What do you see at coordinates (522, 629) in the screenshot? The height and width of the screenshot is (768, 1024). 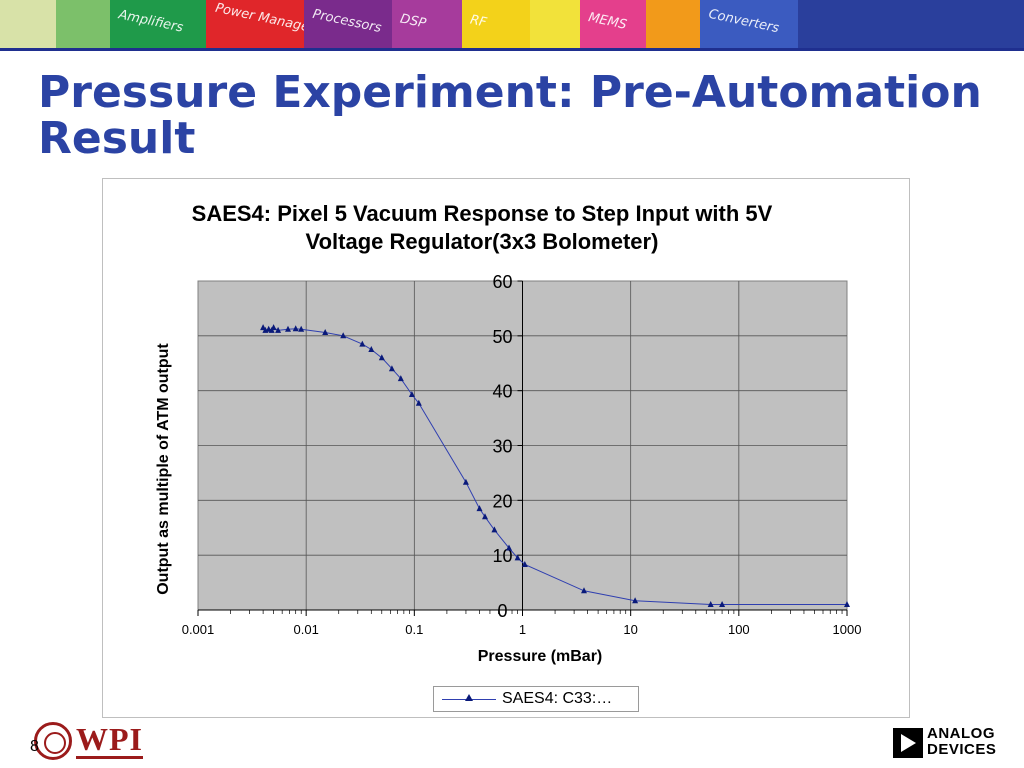 I see `x-tick-label: 1` at bounding box center [522, 629].